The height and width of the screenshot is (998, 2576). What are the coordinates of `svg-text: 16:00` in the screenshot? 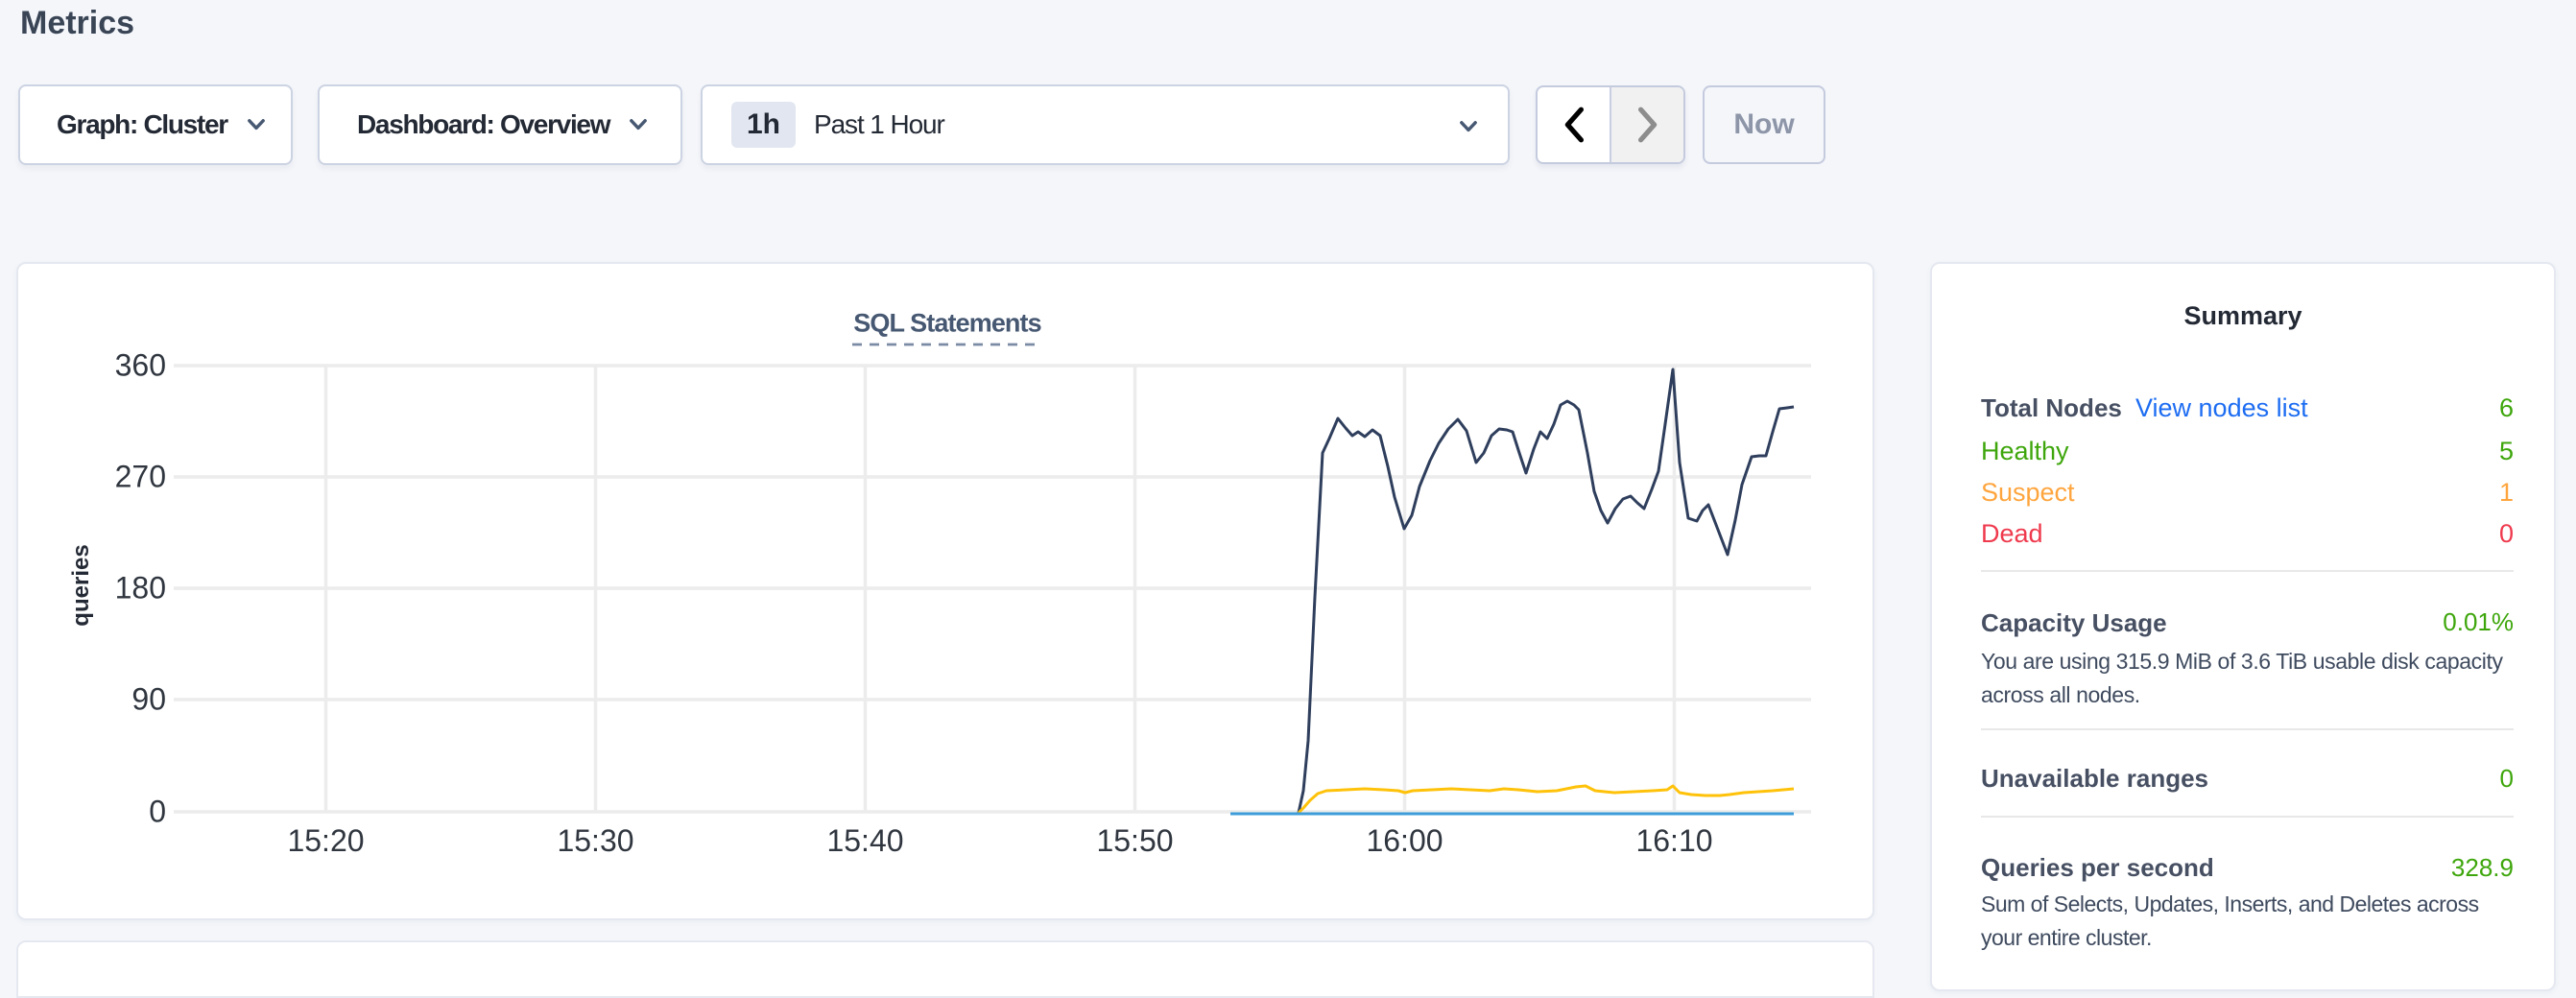 It's located at (1404, 840).